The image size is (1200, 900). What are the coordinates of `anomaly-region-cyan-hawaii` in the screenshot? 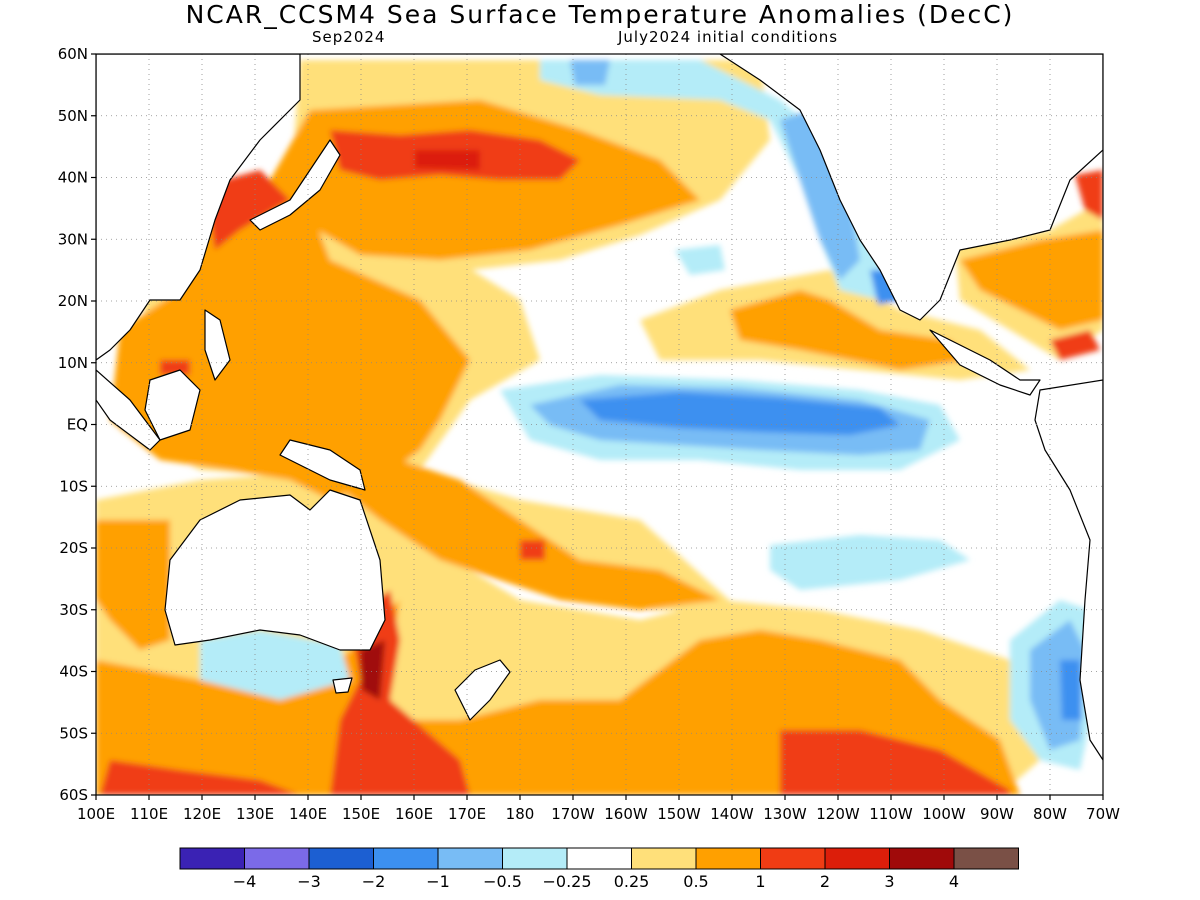 It's located at (700, 260).